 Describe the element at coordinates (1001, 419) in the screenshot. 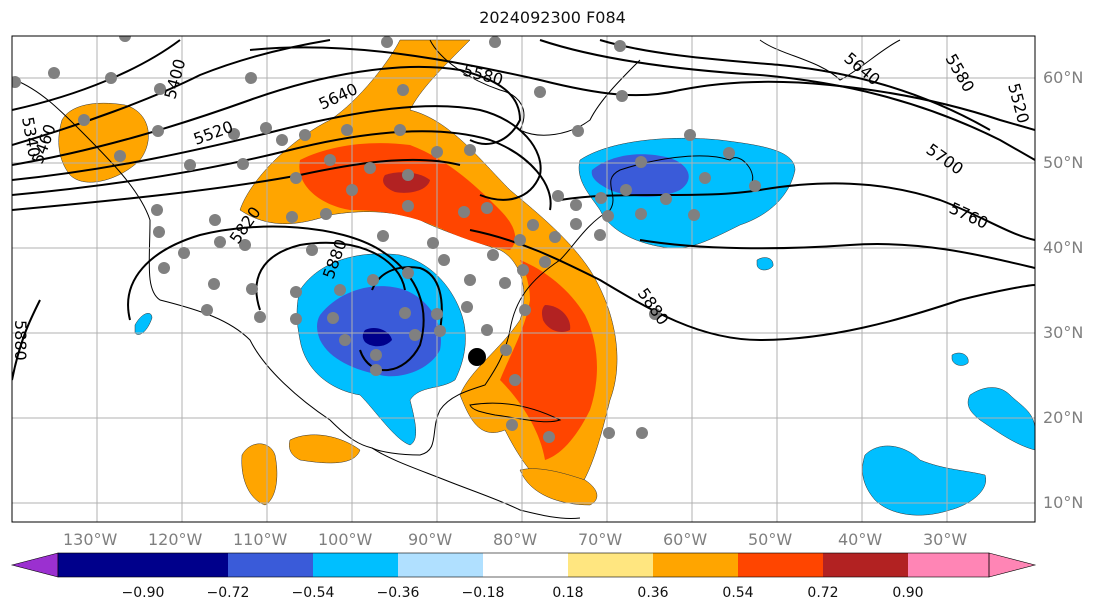

I see `anomaly-lightblue-far-east` at that location.